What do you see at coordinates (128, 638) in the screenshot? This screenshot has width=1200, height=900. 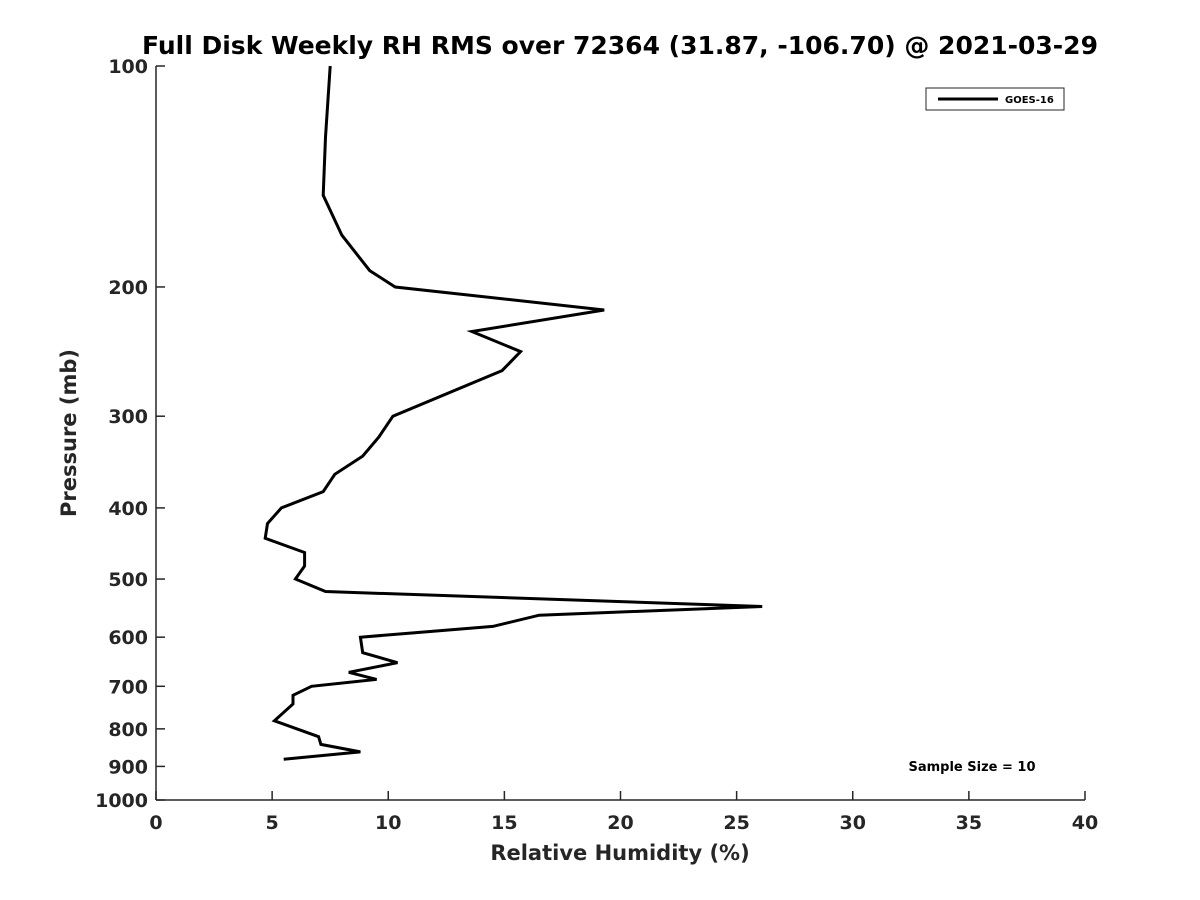 I see `y-tick-label: 600` at bounding box center [128, 638].